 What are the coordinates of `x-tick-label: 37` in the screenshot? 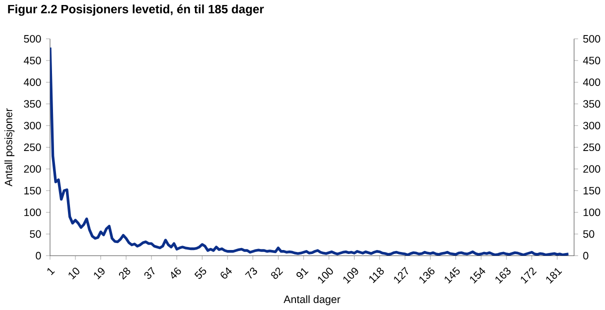 It's located at (149, 273).